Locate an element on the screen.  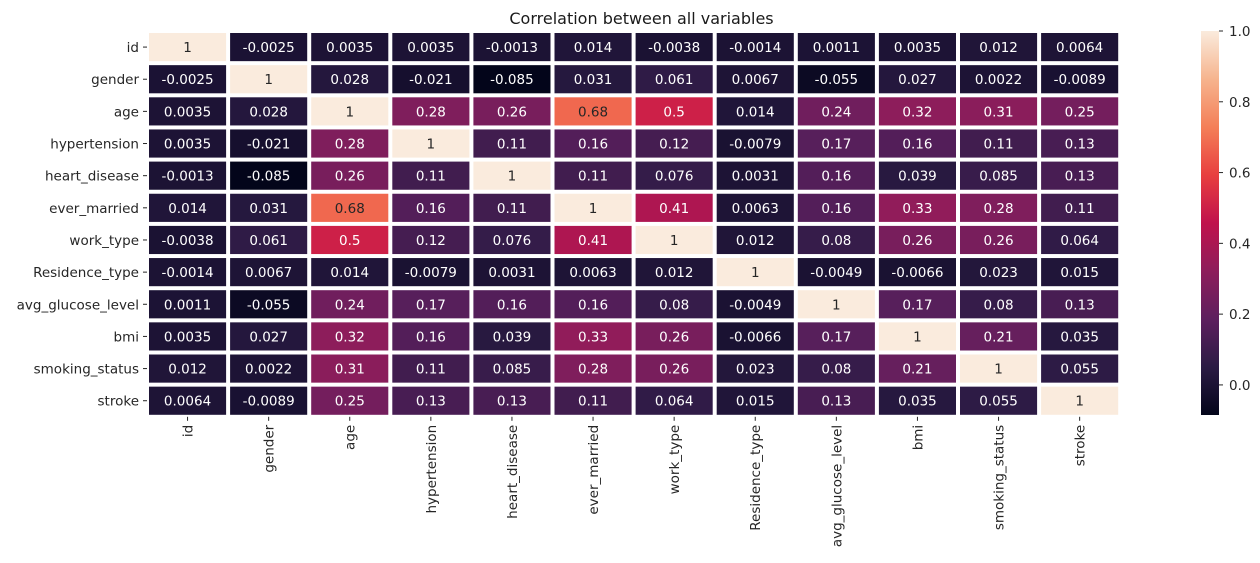
cell-value-label: 0.16 is located at coordinates (836, 177).